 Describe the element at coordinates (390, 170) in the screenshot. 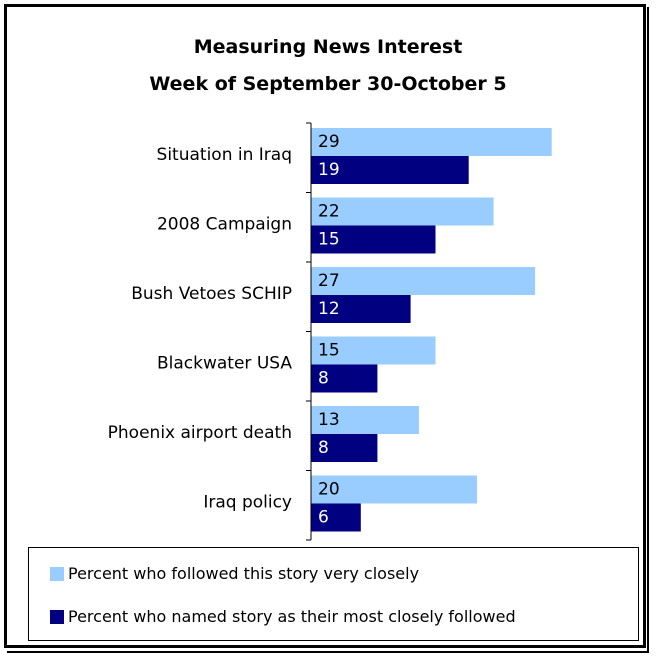

I see `bar-most-closely-situation-in-iraq` at that location.